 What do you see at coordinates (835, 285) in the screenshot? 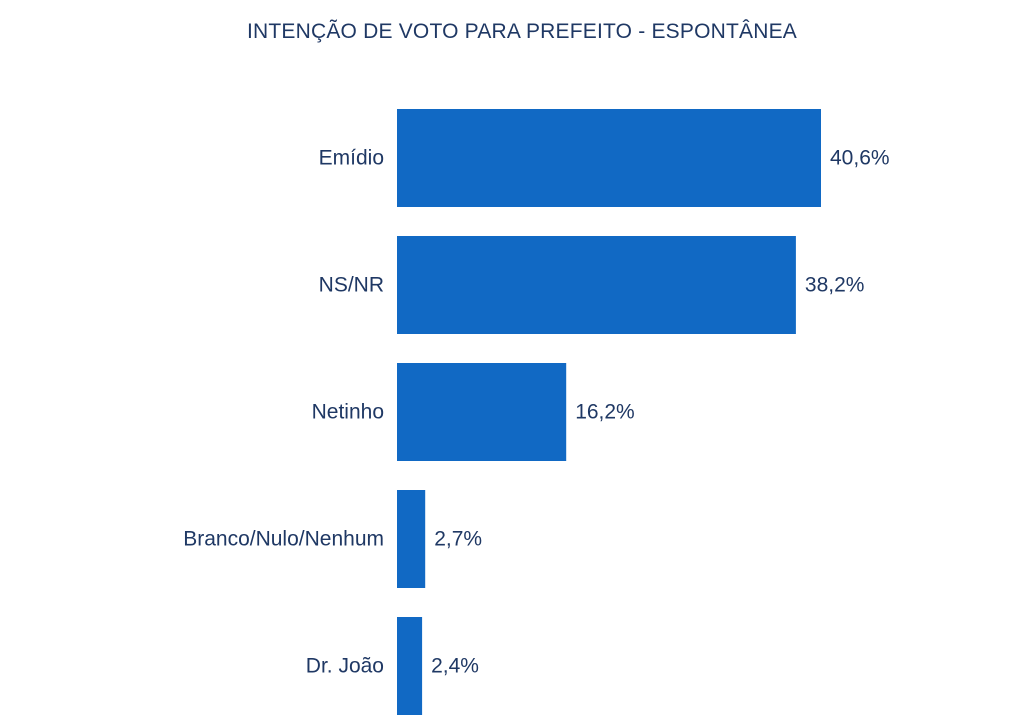
I see `value-label: 38,2%` at bounding box center [835, 285].